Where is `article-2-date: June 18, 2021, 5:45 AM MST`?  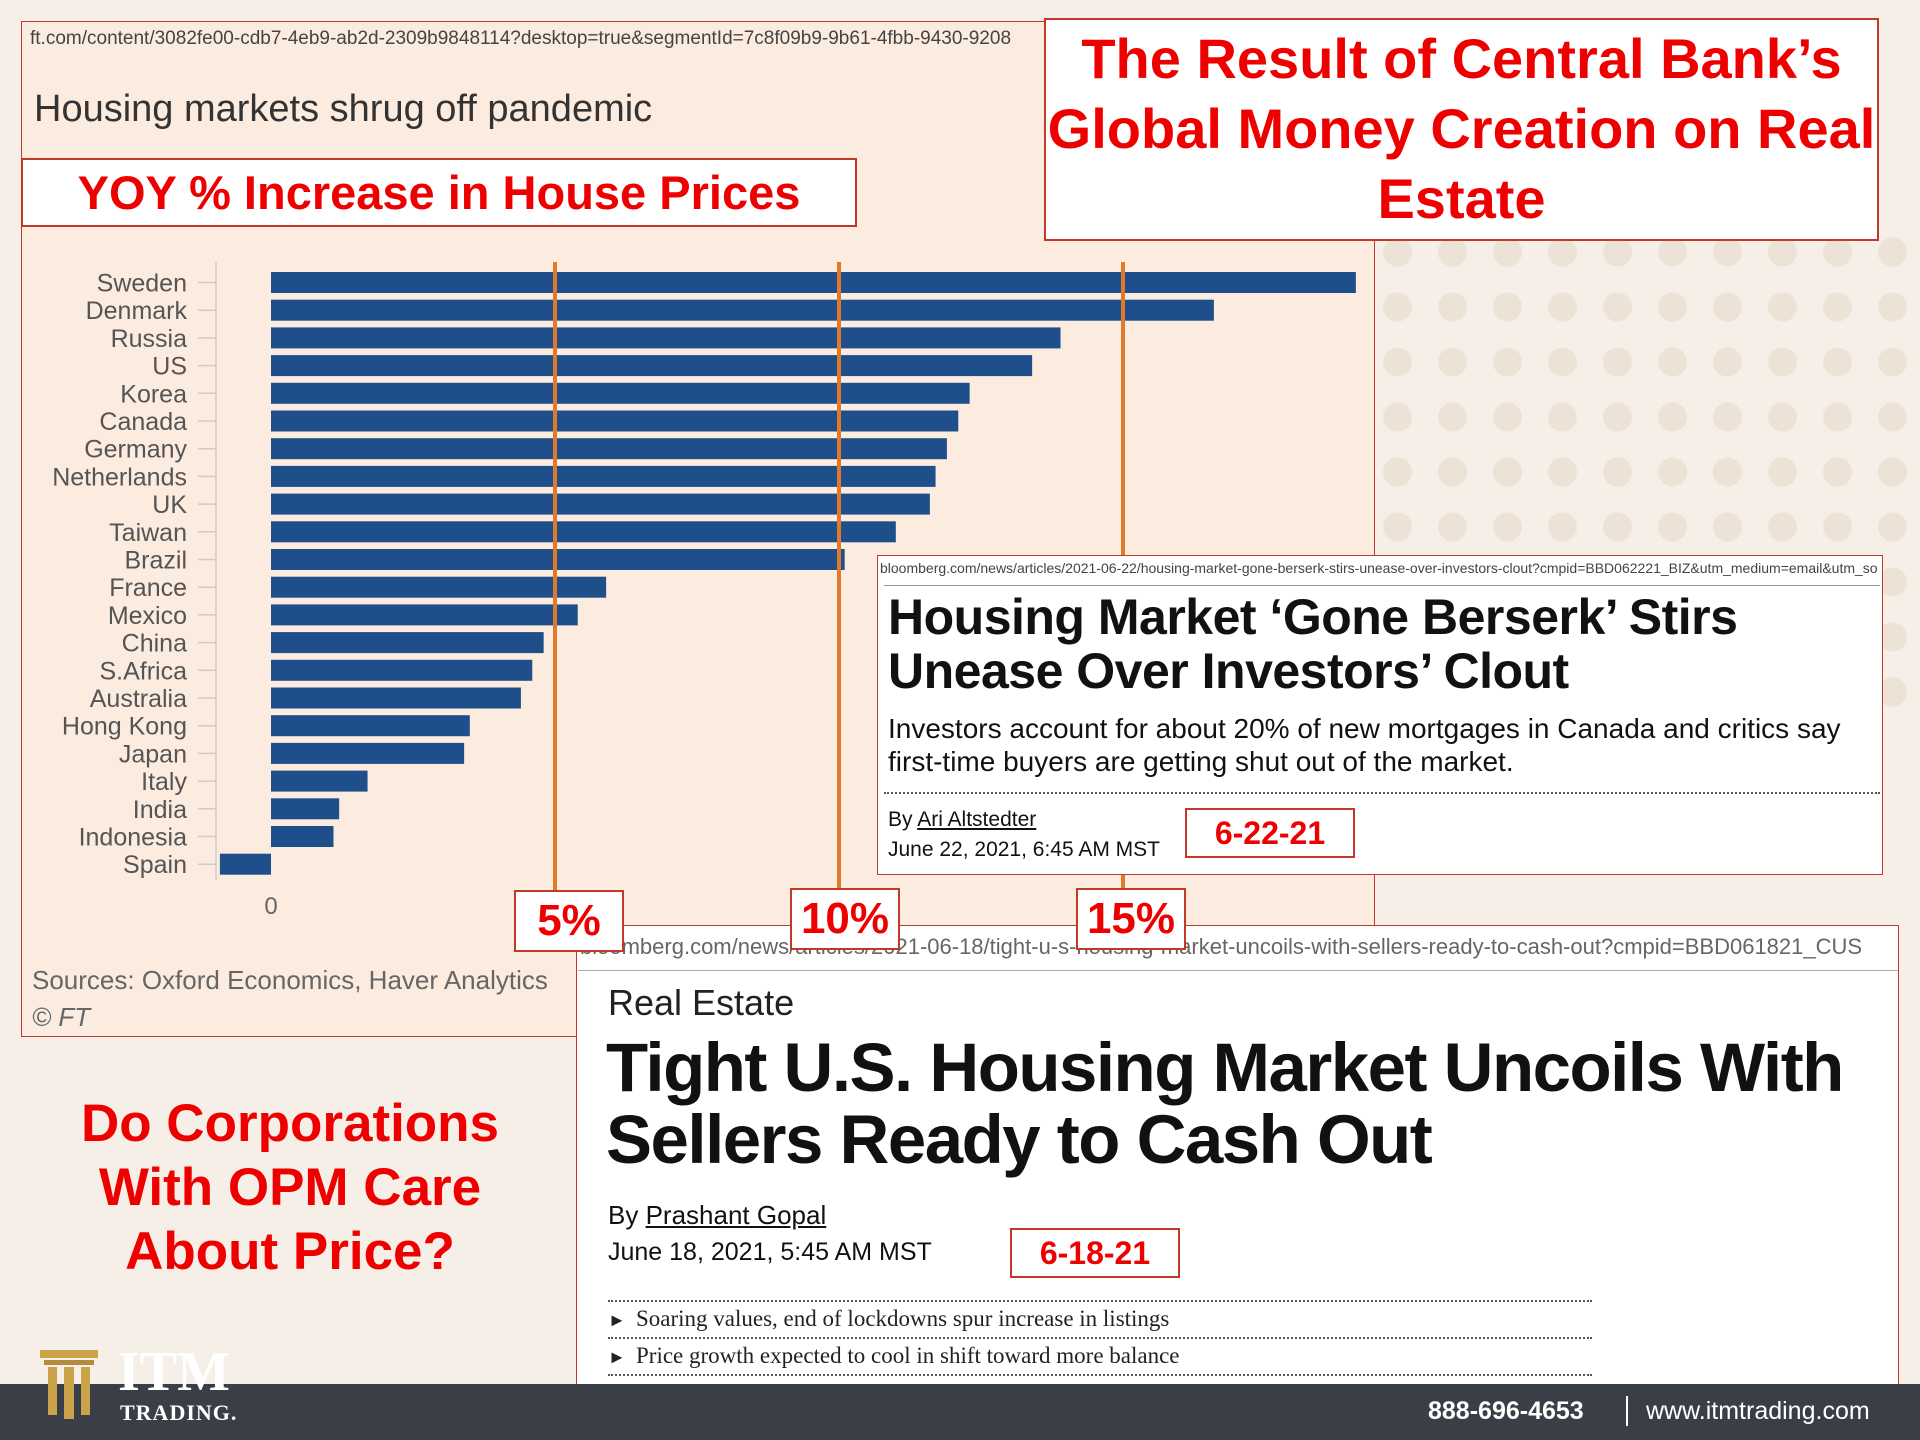
article-2-date: June 18, 2021, 5:45 AM MST is located at coordinates (770, 1252).